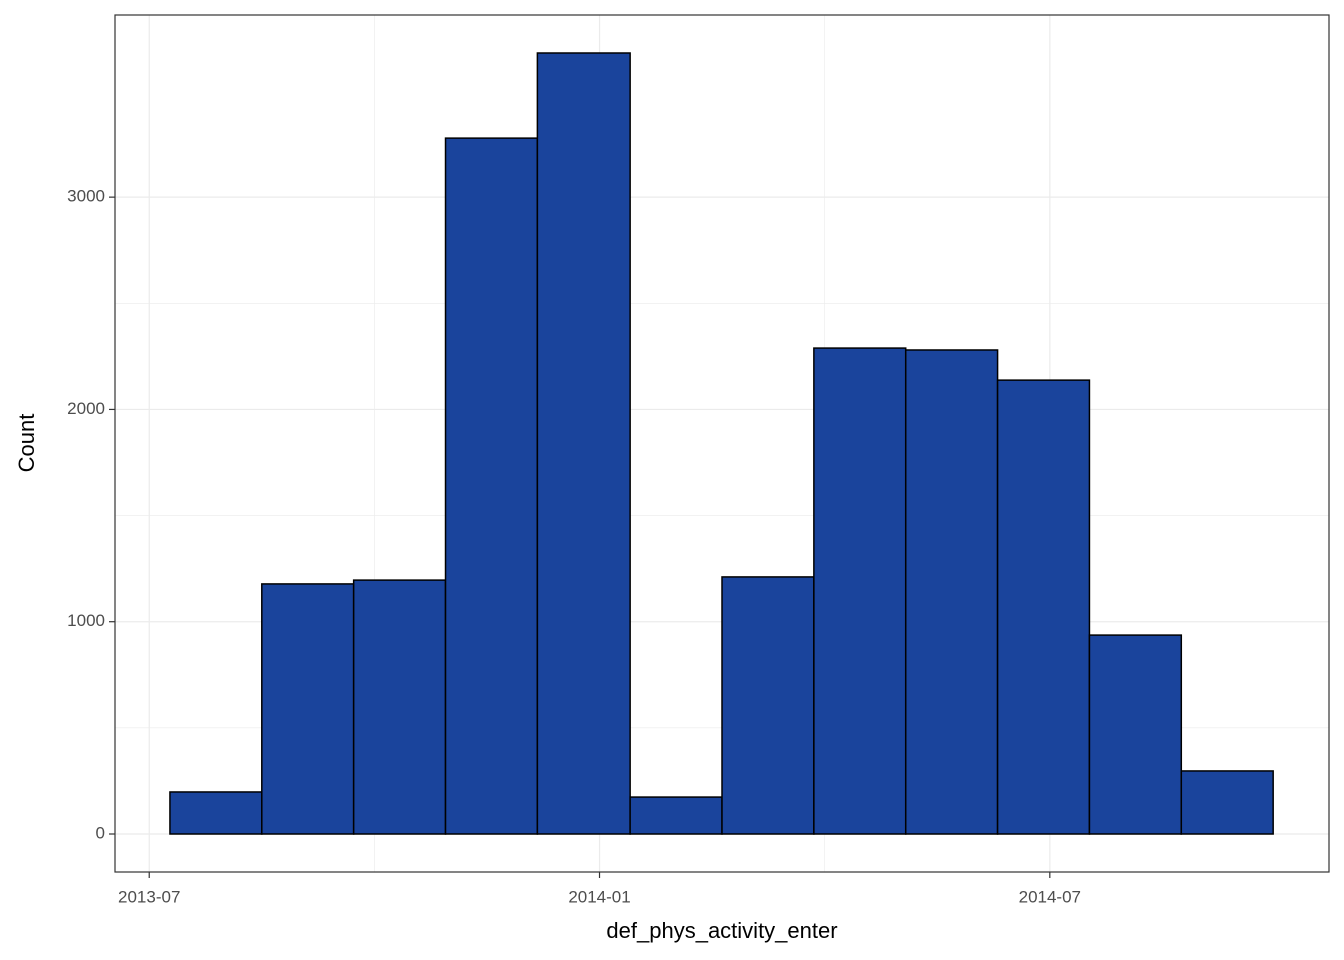 The height and width of the screenshot is (960, 1344). Describe the element at coordinates (86, 620) in the screenshot. I see `y-tick-label: 1000` at that location.